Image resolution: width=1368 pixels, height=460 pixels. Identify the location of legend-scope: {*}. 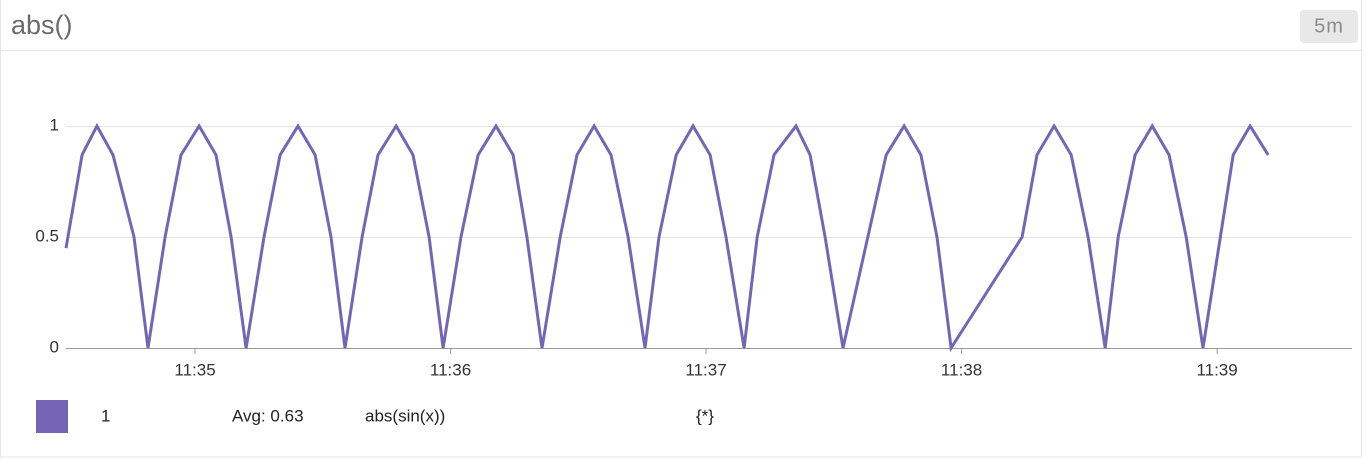
(705, 415).